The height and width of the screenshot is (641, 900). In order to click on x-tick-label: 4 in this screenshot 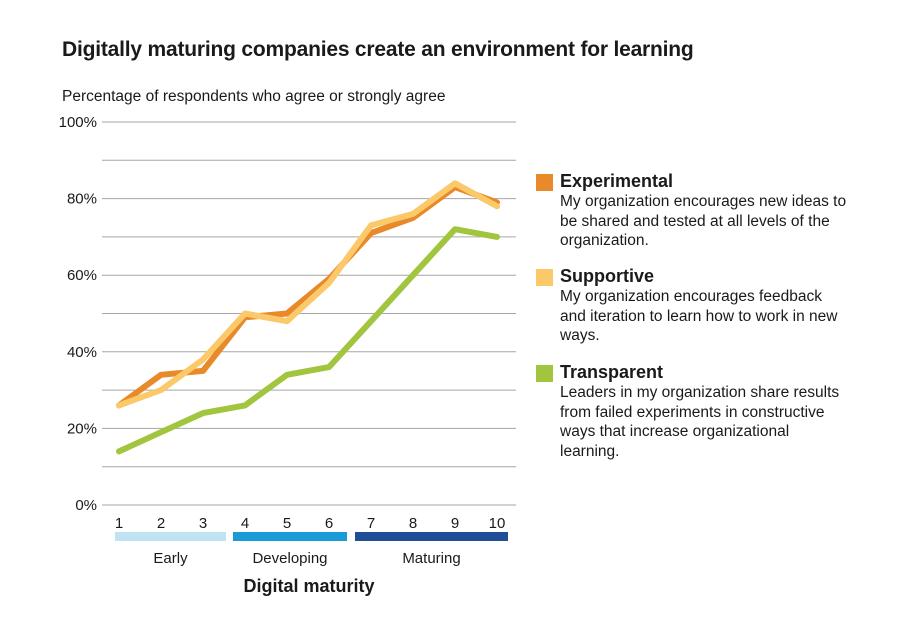, I will do `click(245, 523)`.